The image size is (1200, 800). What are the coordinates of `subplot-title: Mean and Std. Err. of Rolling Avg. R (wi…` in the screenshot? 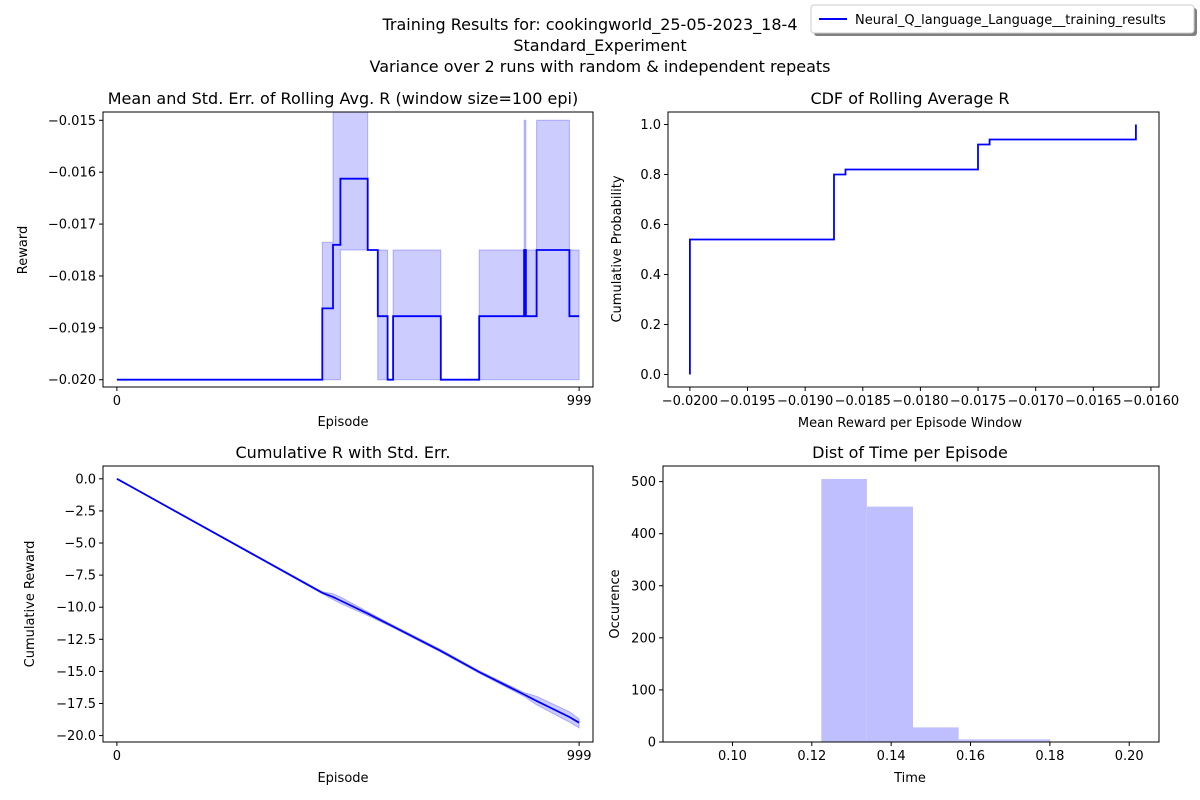 It's located at (343, 98).